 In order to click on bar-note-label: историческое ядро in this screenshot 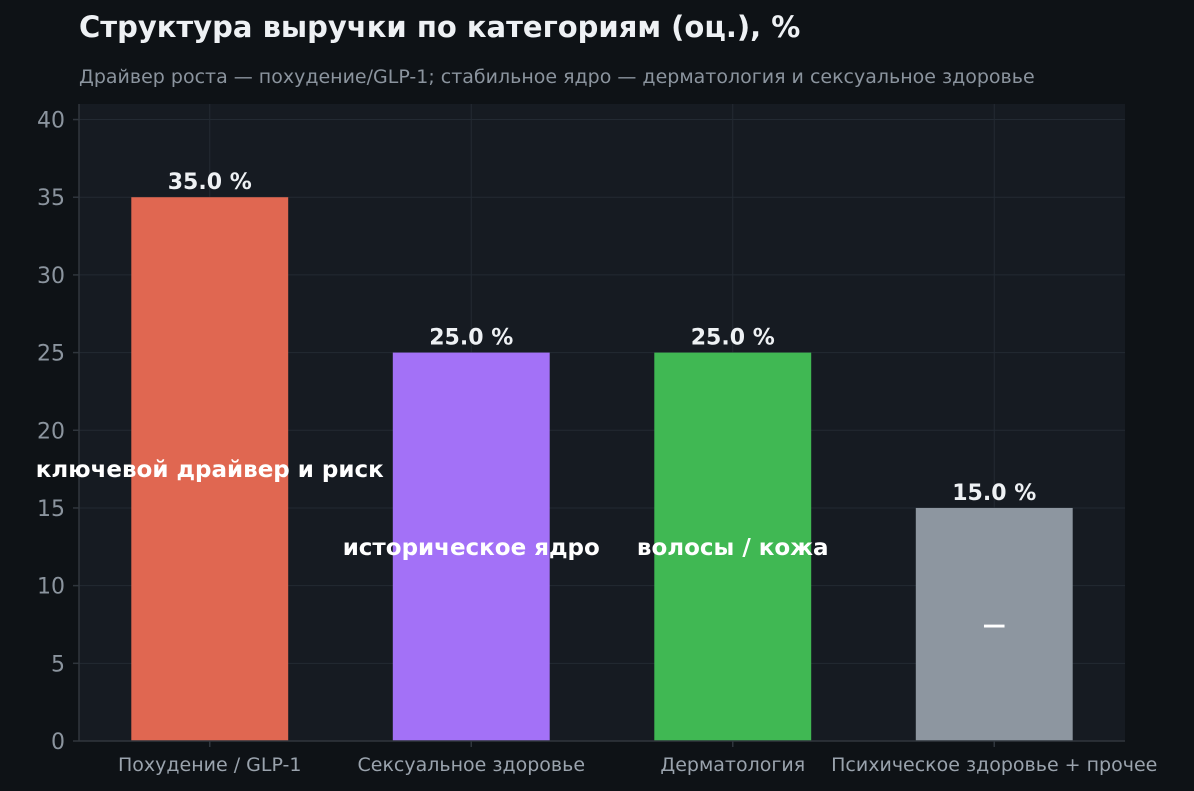, I will do `click(471, 548)`.